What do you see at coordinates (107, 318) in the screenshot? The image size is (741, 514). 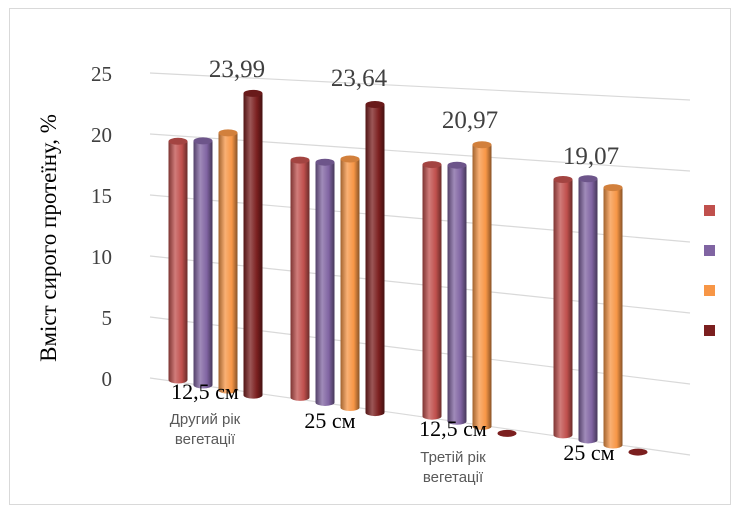 I see `y-tick-label: 5` at bounding box center [107, 318].